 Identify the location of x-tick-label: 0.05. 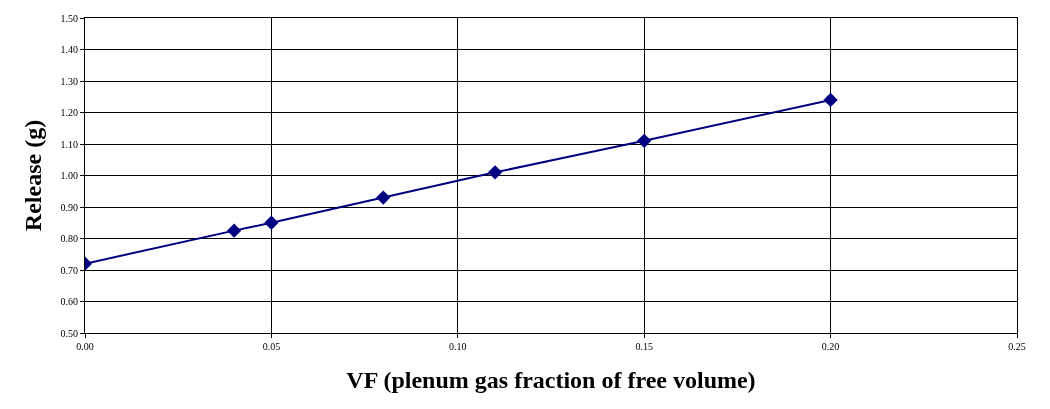
(271, 346).